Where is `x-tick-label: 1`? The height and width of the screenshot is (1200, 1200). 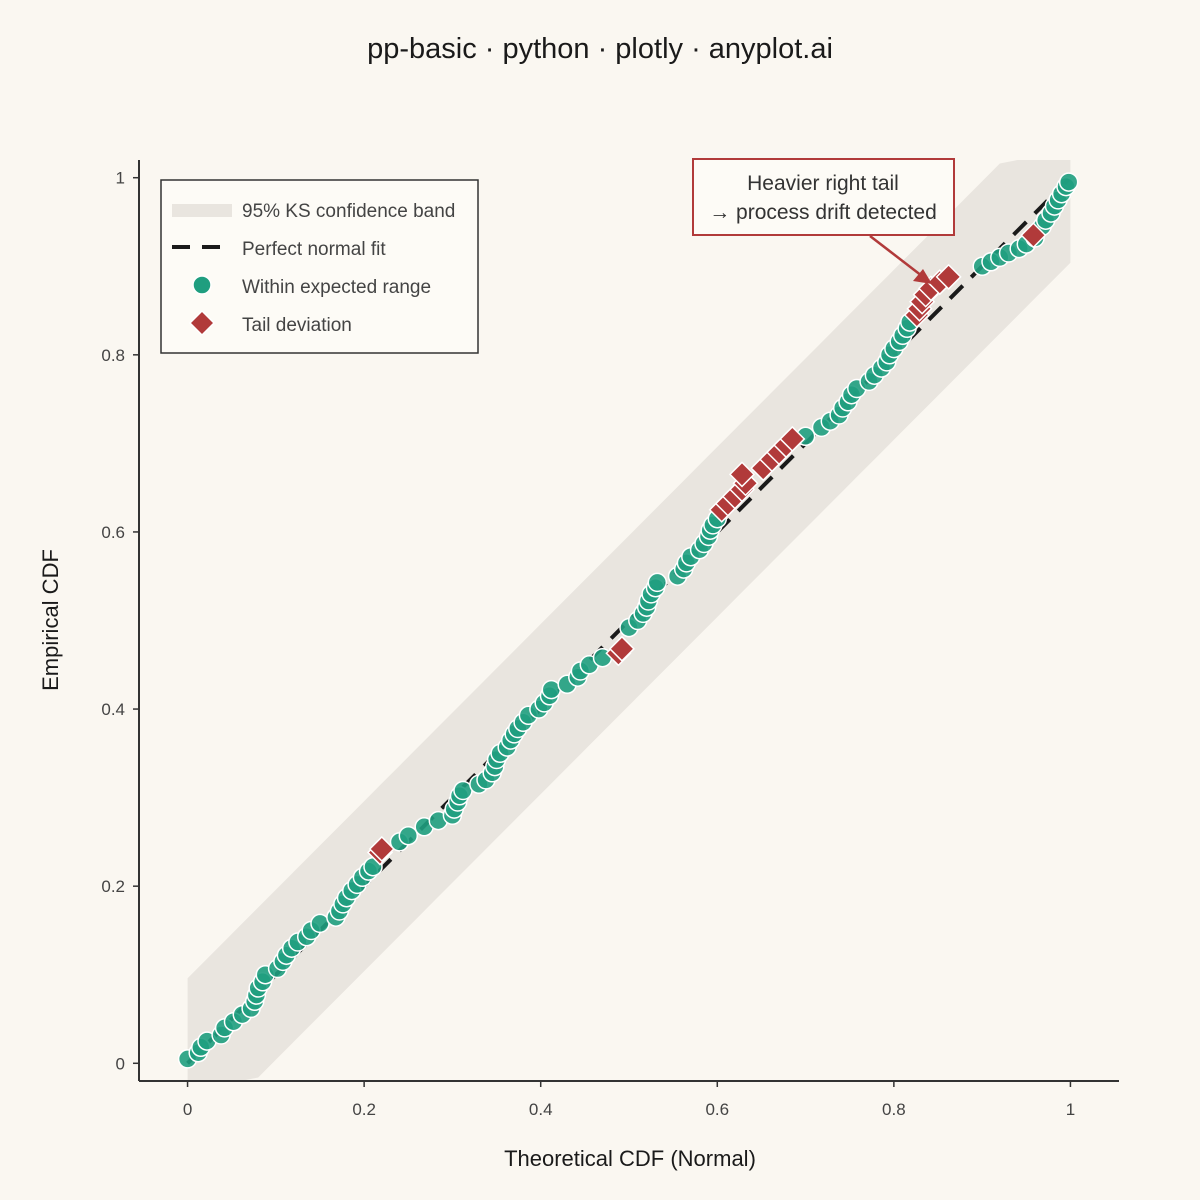
x-tick-label: 1 is located at coordinates (1070, 1109).